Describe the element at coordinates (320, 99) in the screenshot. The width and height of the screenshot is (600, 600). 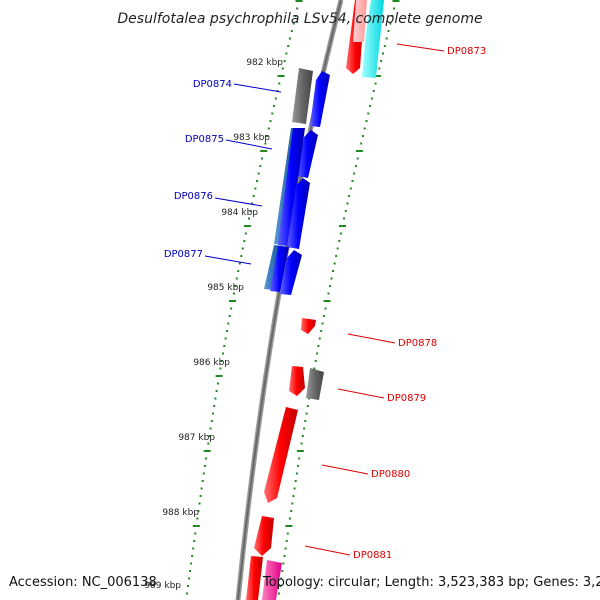
I see `gene-dp0874-inner` at that location.